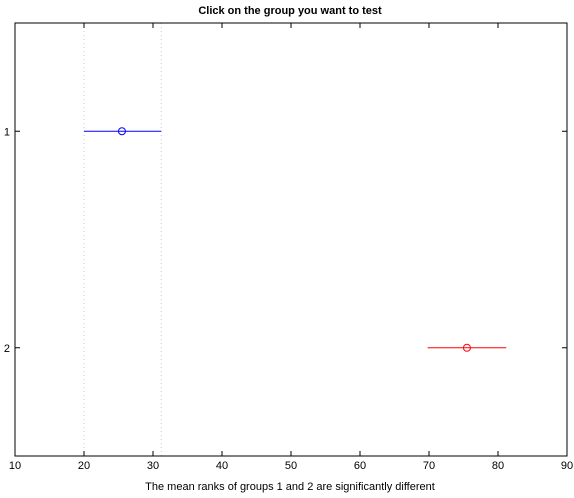 The image size is (574, 498). What do you see at coordinates (153, 466) in the screenshot?
I see `x-tick-label: 30` at bounding box center [153, 466].